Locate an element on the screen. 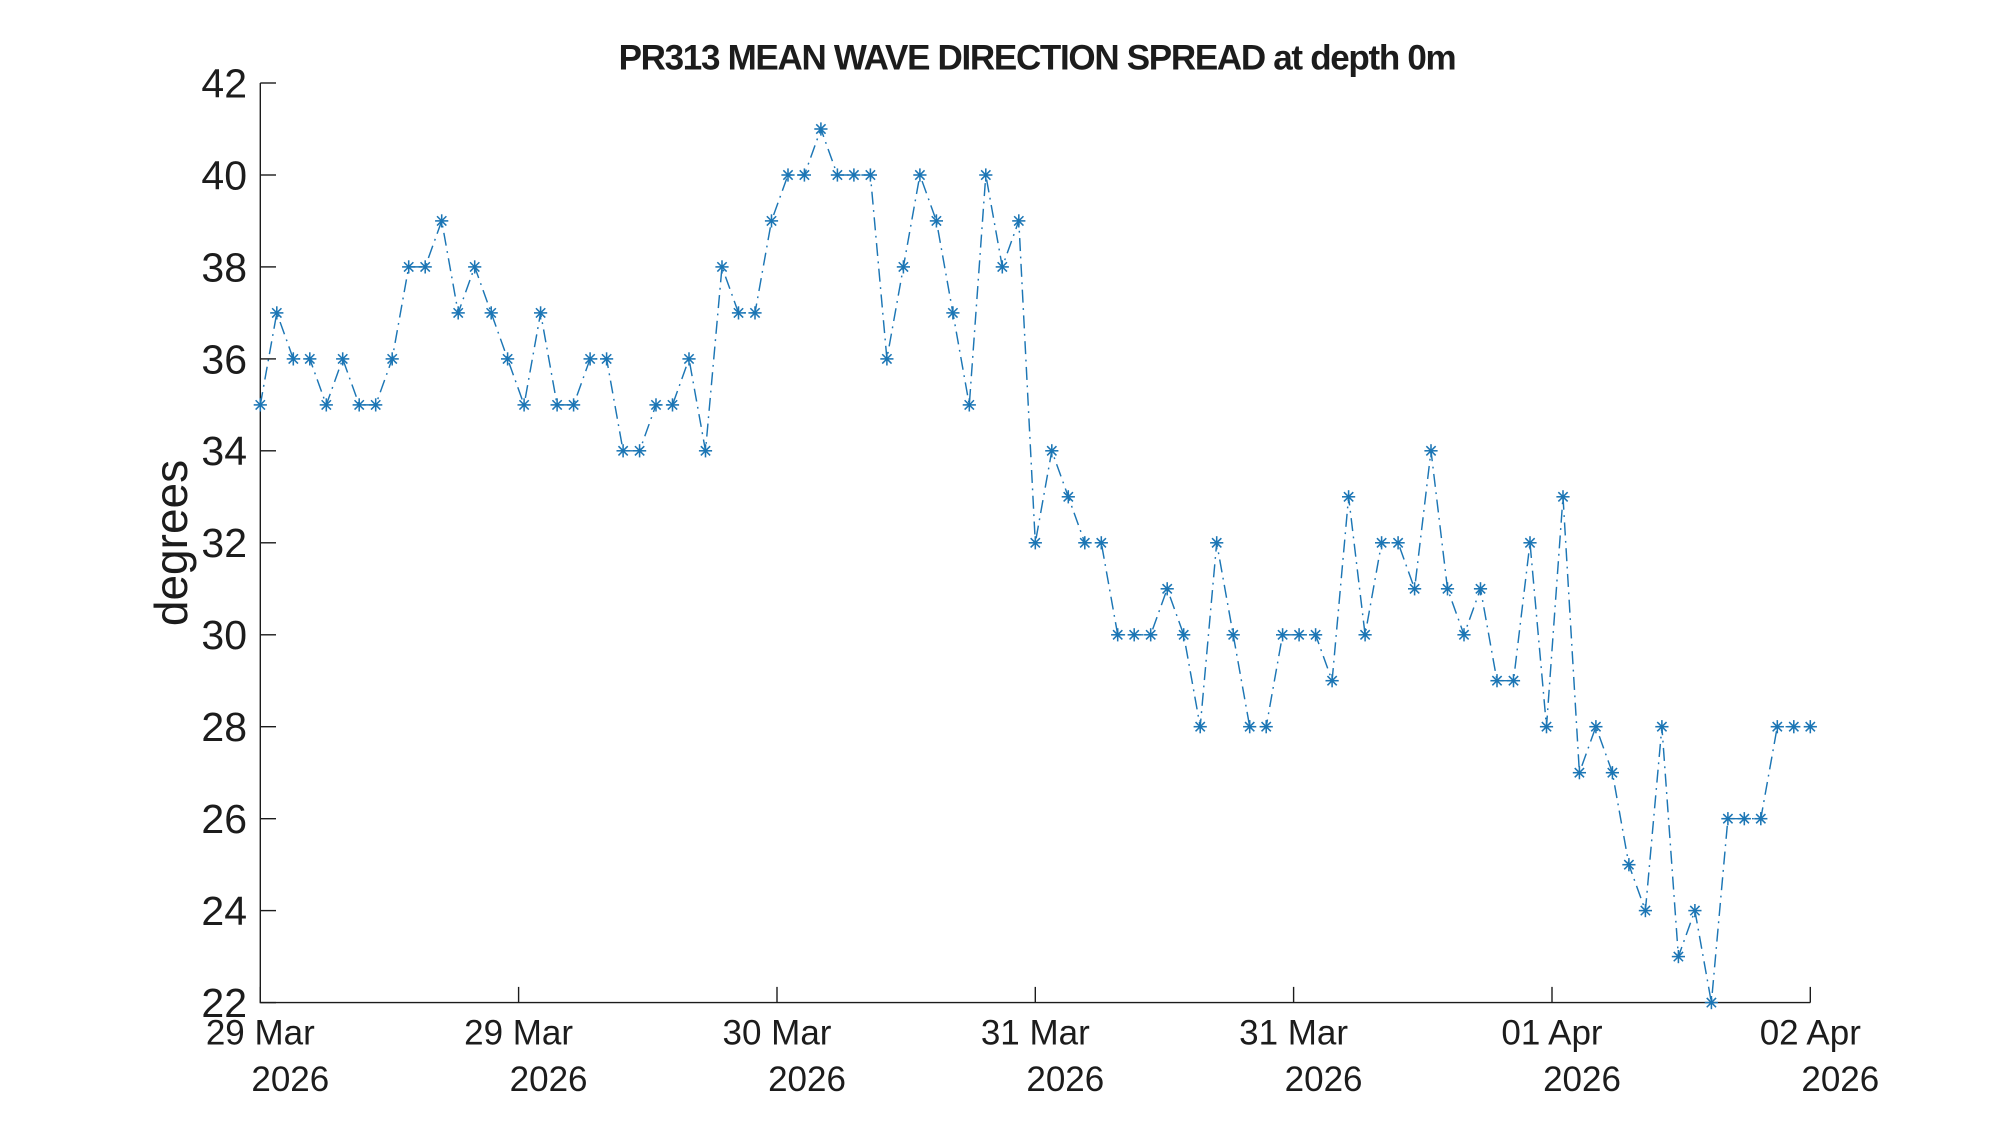 This screenshot has width=2000, height=1125. svg-text: 38 is located at coordinates (224, 267).